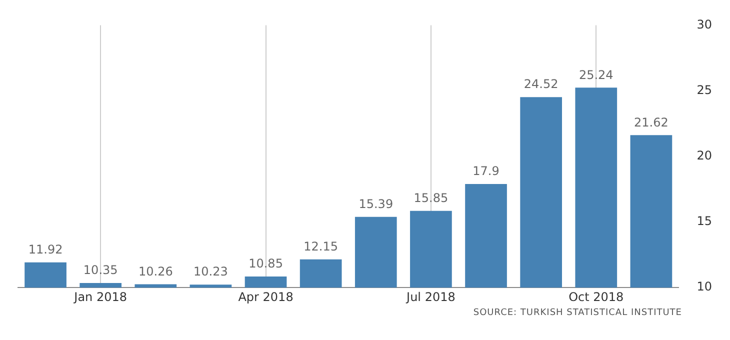 This screenshot has height=340, width=730. I want to click on y-tick-label: 25, so click(704, 89).